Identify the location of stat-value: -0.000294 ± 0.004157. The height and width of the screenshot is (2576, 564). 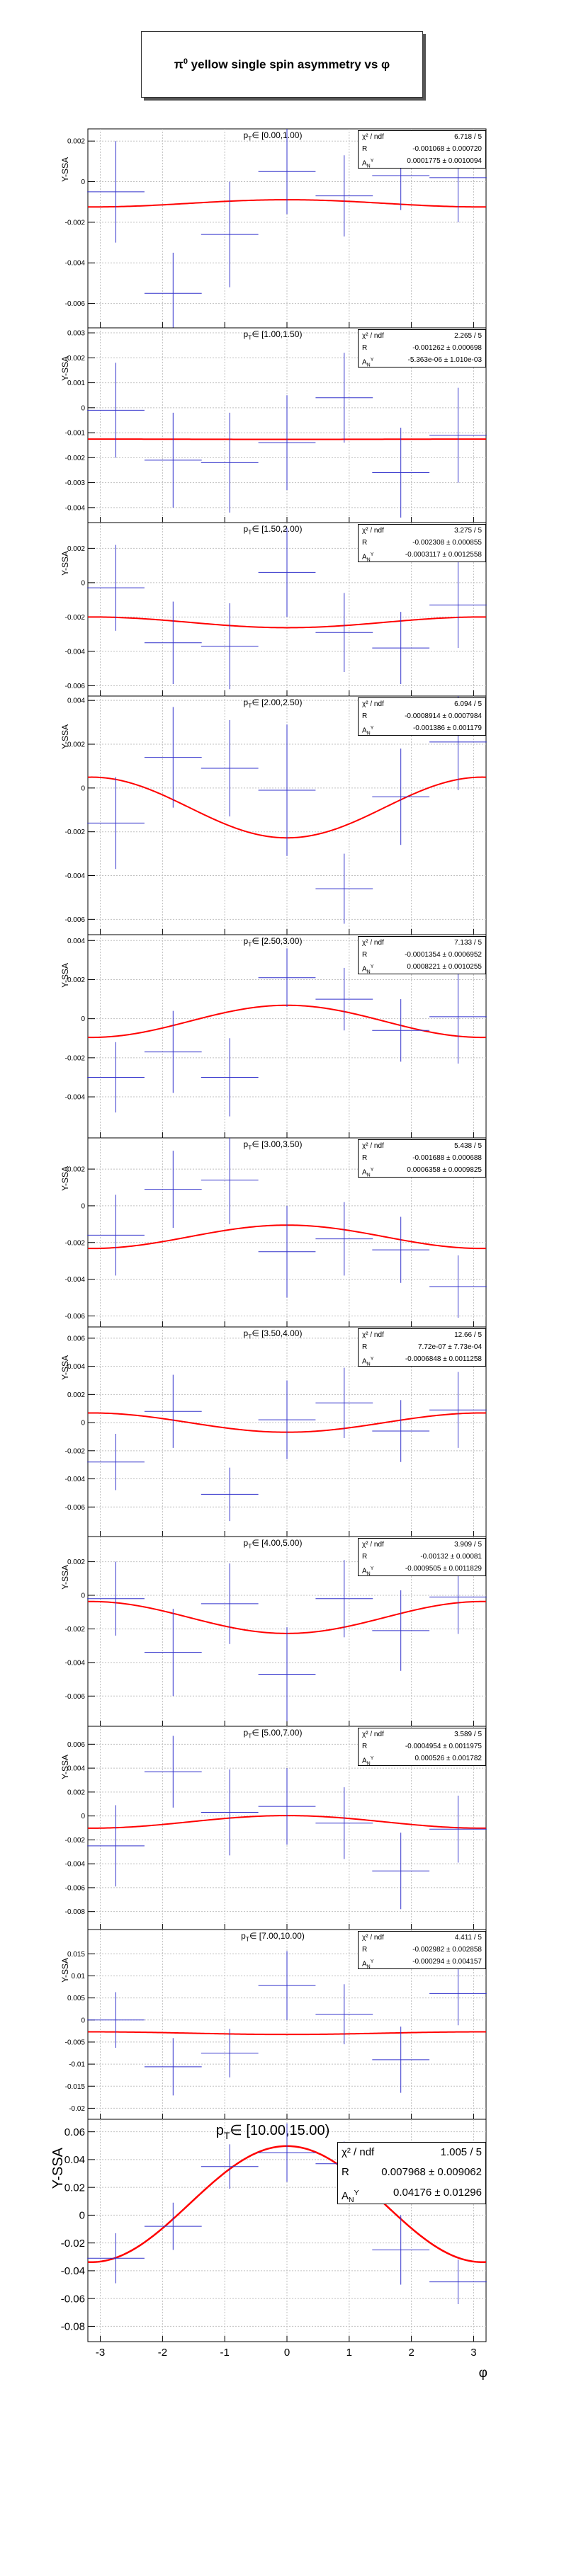
(447, 1962).